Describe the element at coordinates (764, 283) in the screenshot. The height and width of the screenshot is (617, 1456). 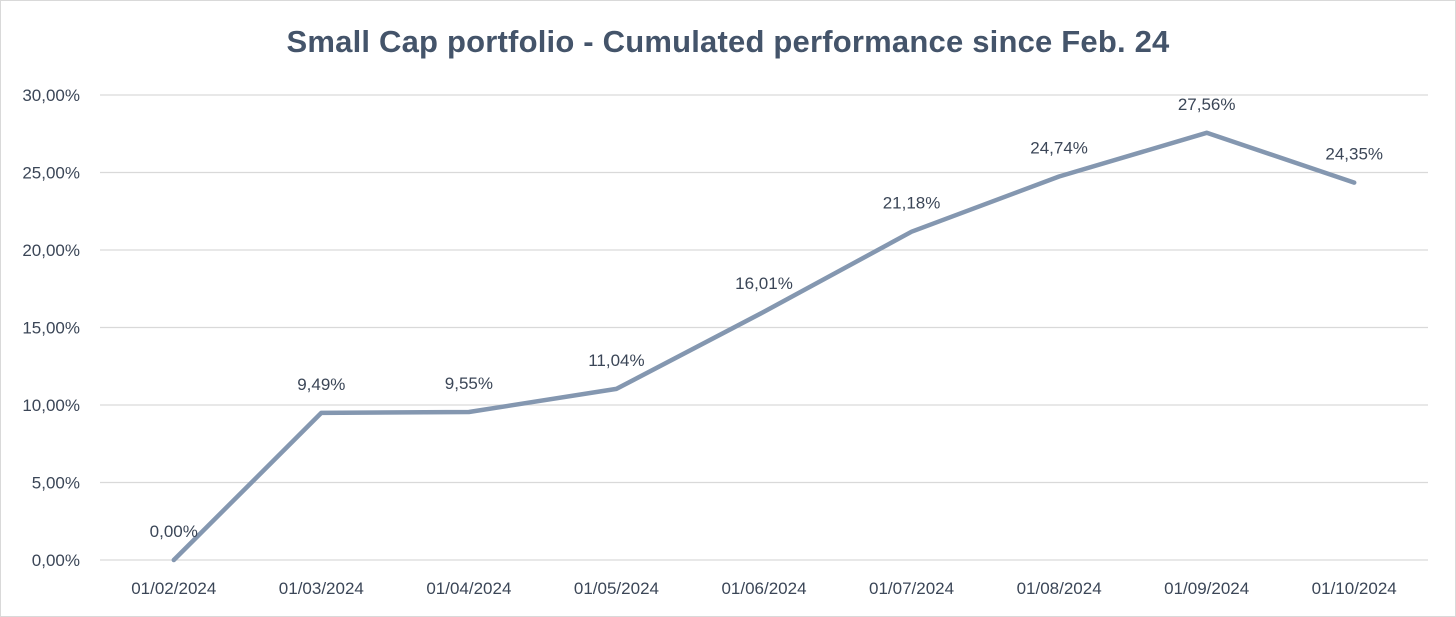
I see `data-label: 16,01%` at that location.